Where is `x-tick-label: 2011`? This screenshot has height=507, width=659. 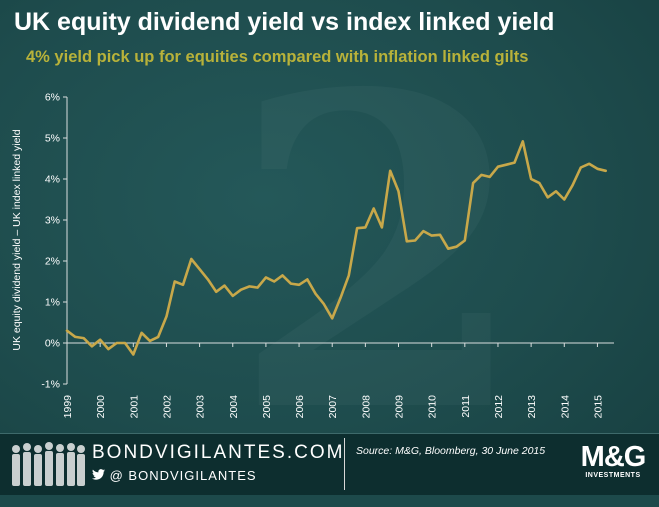 x-tick-label: 2011 is located at coordinates (466, 406).